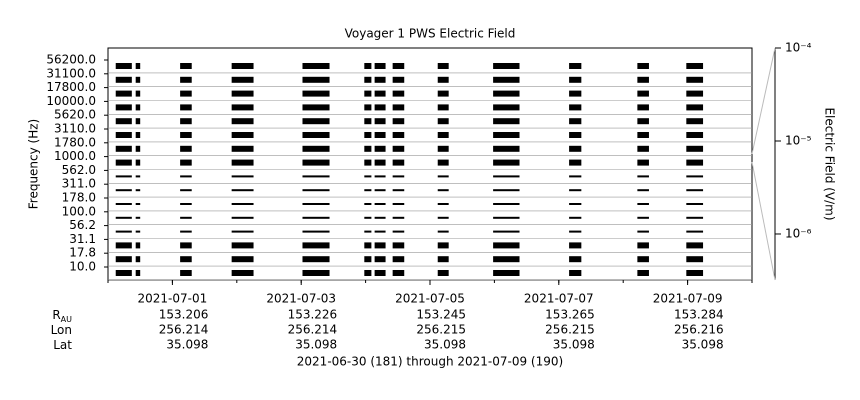 The image size is (860, 400). Describe the element at coordinates (763, 101) in the screenshot. I see `colorbar-connector` at that location.